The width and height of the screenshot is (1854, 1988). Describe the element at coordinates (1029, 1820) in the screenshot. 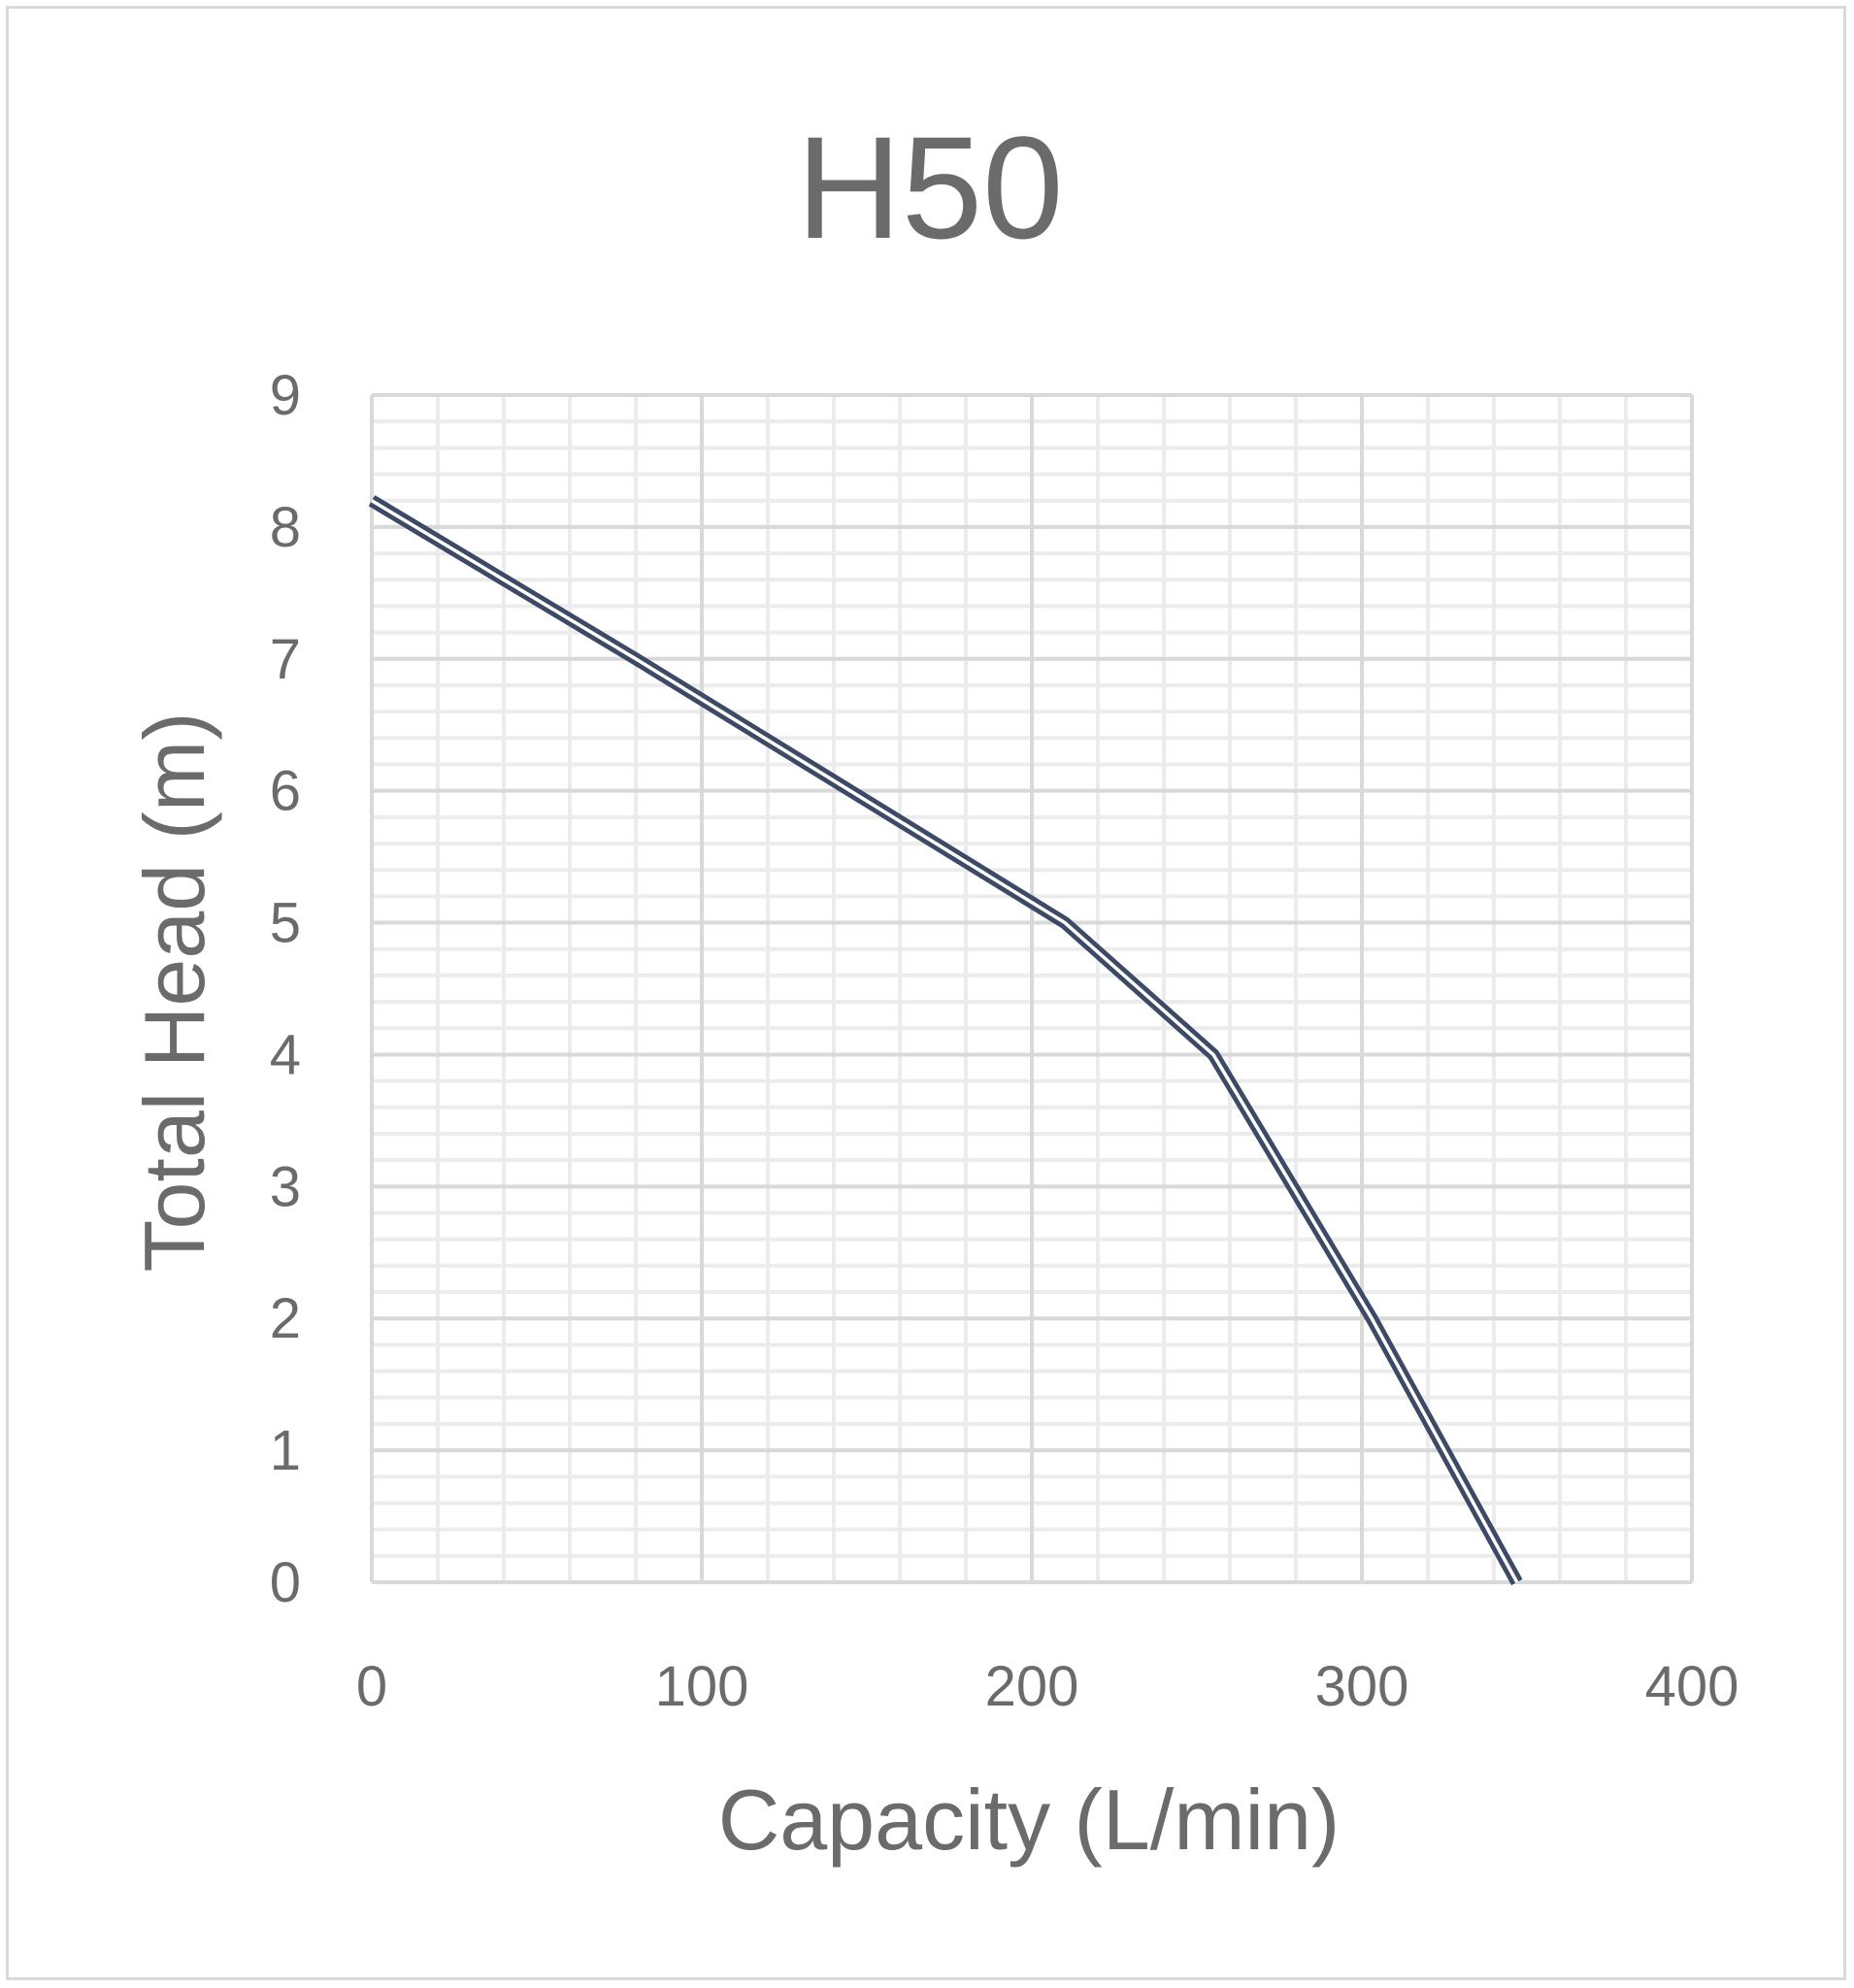

I see `x-axis-title: Capacity (L/min)` at that location.